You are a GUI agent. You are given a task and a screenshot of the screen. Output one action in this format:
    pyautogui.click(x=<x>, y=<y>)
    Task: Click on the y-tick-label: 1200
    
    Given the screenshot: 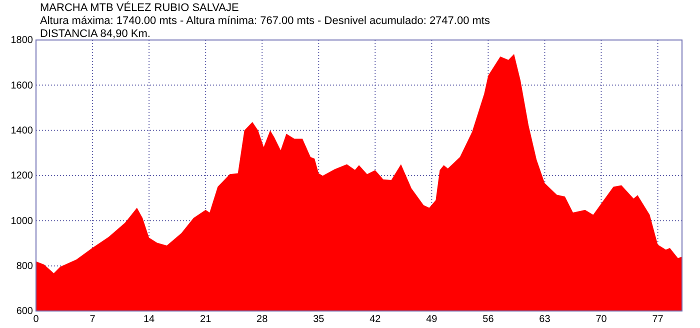 What is the action you would take?
    pyautogui.click(x=22, y=176)
    